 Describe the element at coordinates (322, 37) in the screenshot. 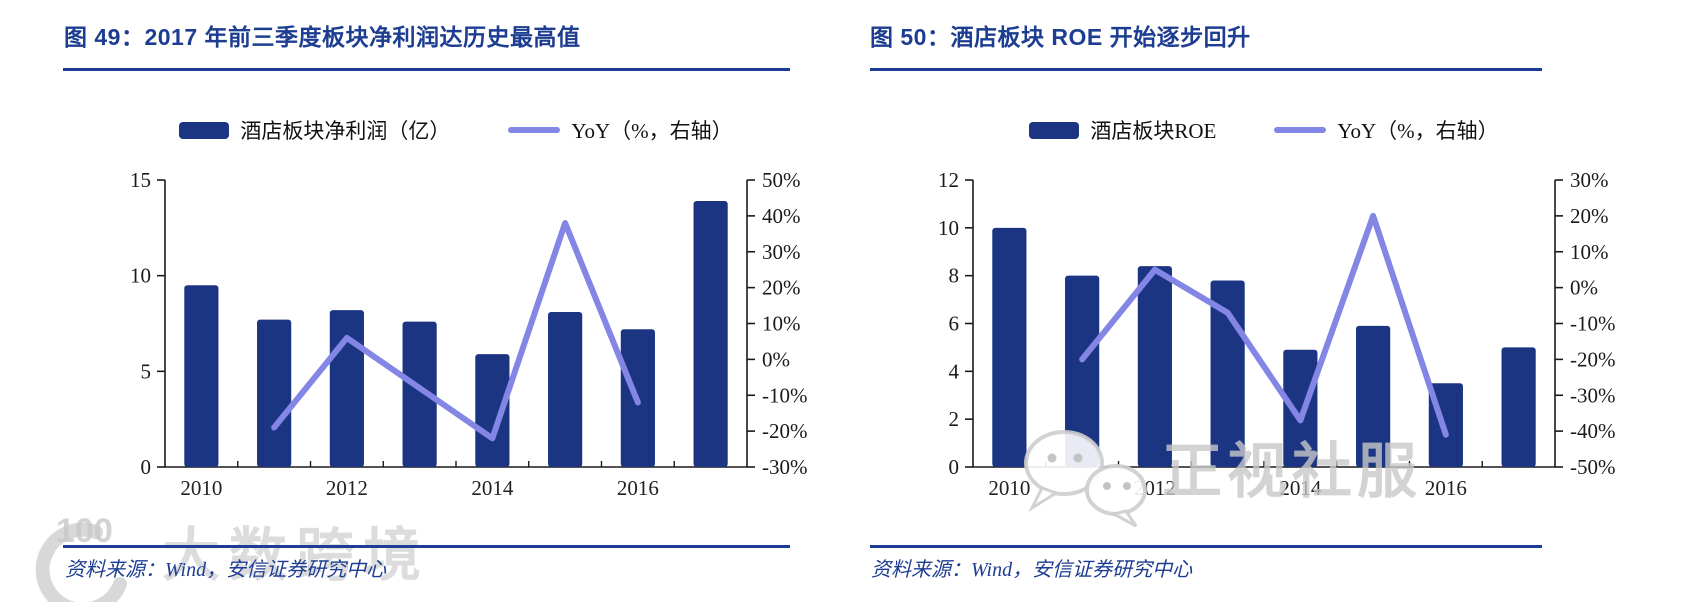

I see `figure-49-title: 图 49：2017 年前三季度板块净利润达历史最高值` at that location.